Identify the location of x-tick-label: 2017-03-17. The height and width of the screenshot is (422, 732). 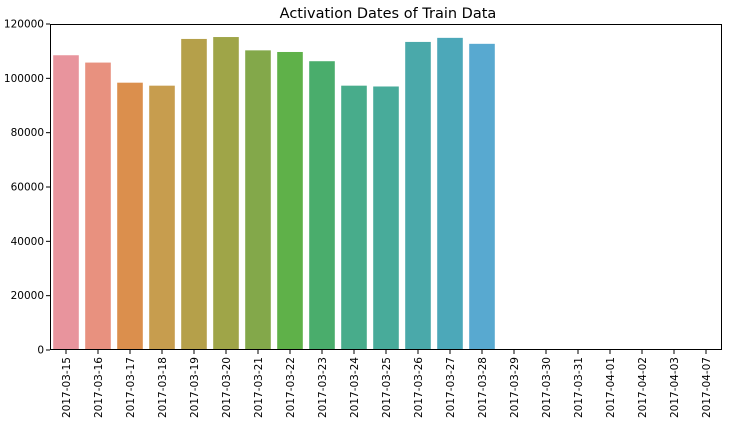
(131, 387).